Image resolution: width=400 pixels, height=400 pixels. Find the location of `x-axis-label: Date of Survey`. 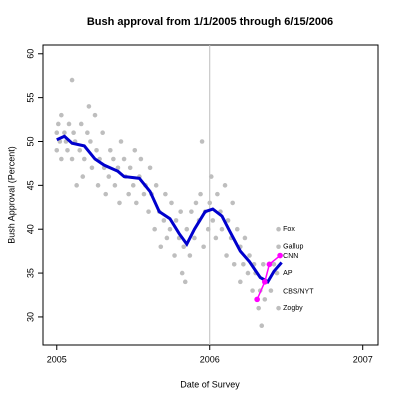

x-axis-label: Date of Survey is located at coordinates (210, 384).